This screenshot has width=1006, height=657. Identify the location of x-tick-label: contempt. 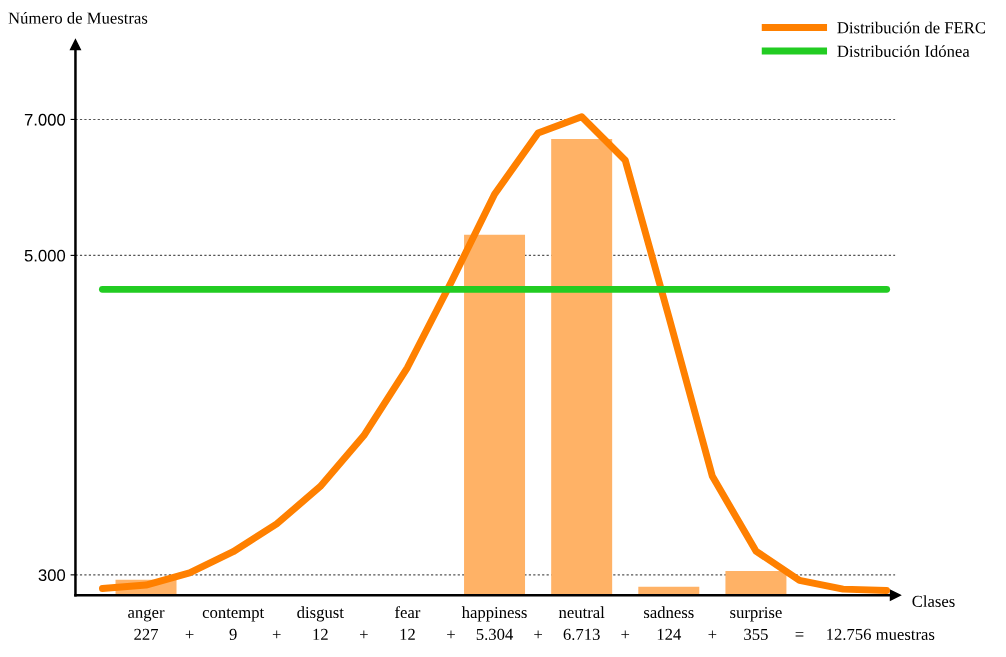
(233, 615).